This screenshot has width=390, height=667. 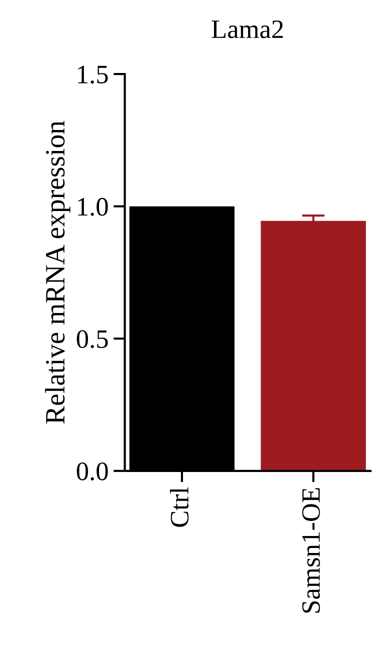 I want to click on y-tick-label: 1.5, so click(x=93, y=75).